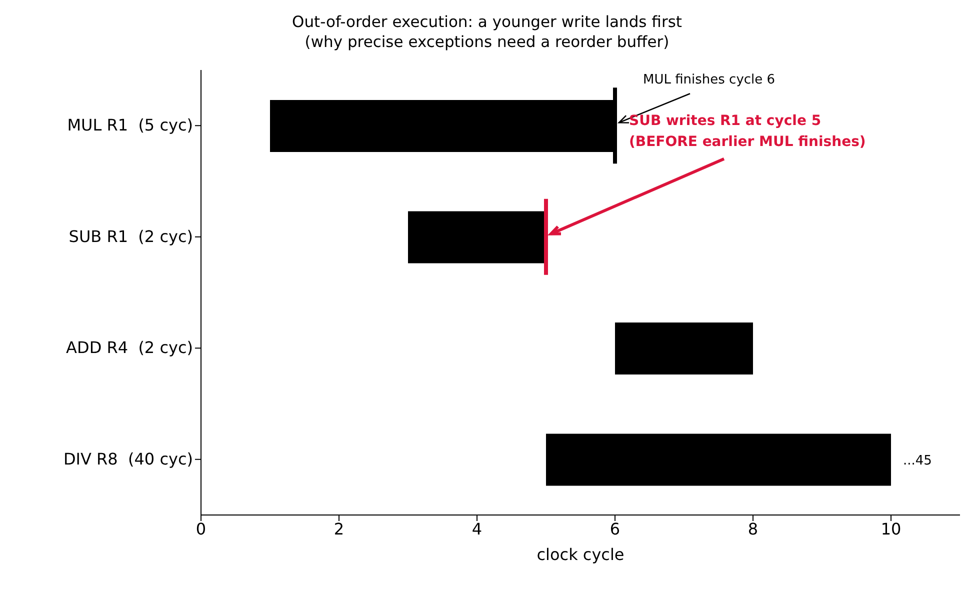  I want to click on x-tick-label: 8, so click(753, 528).